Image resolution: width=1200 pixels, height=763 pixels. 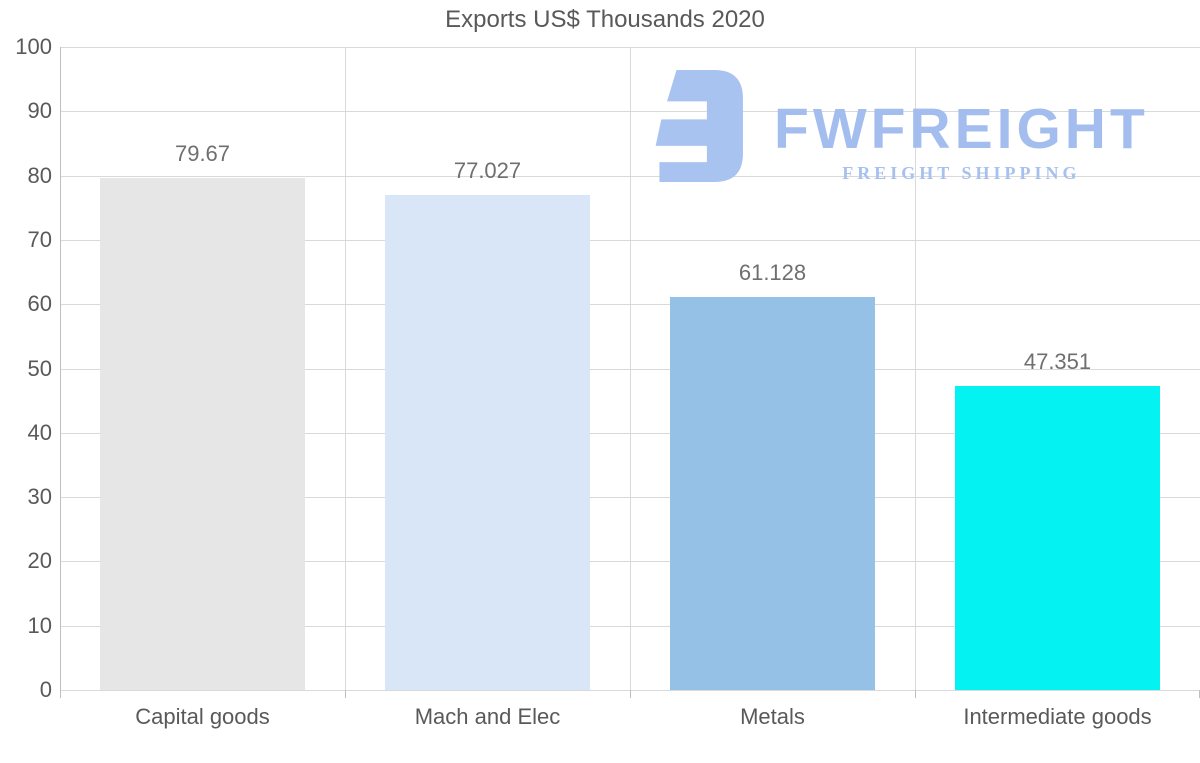 I want to click on x-axis-category-label: Mach and Elec, so click(x=487, y=716).